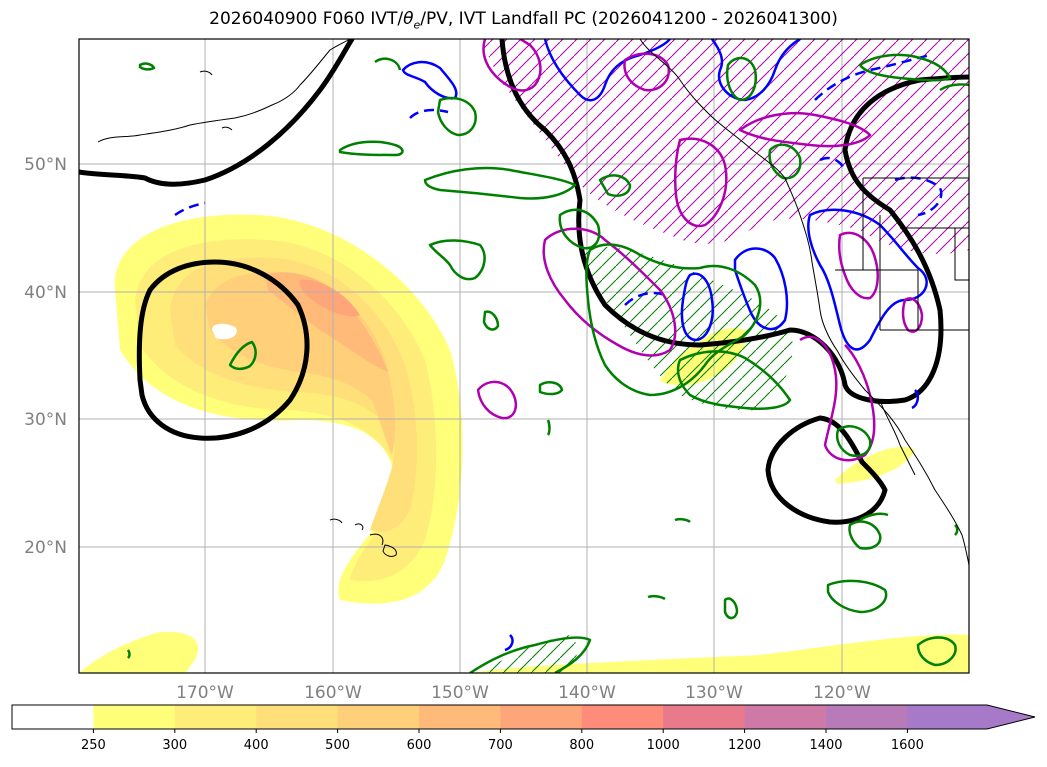 This screenshot has height=767, width=1047. What do you see at coordinates (408, 19) in the screenshot?
I see `title-theta: θ` at bounding box center [408, 19].